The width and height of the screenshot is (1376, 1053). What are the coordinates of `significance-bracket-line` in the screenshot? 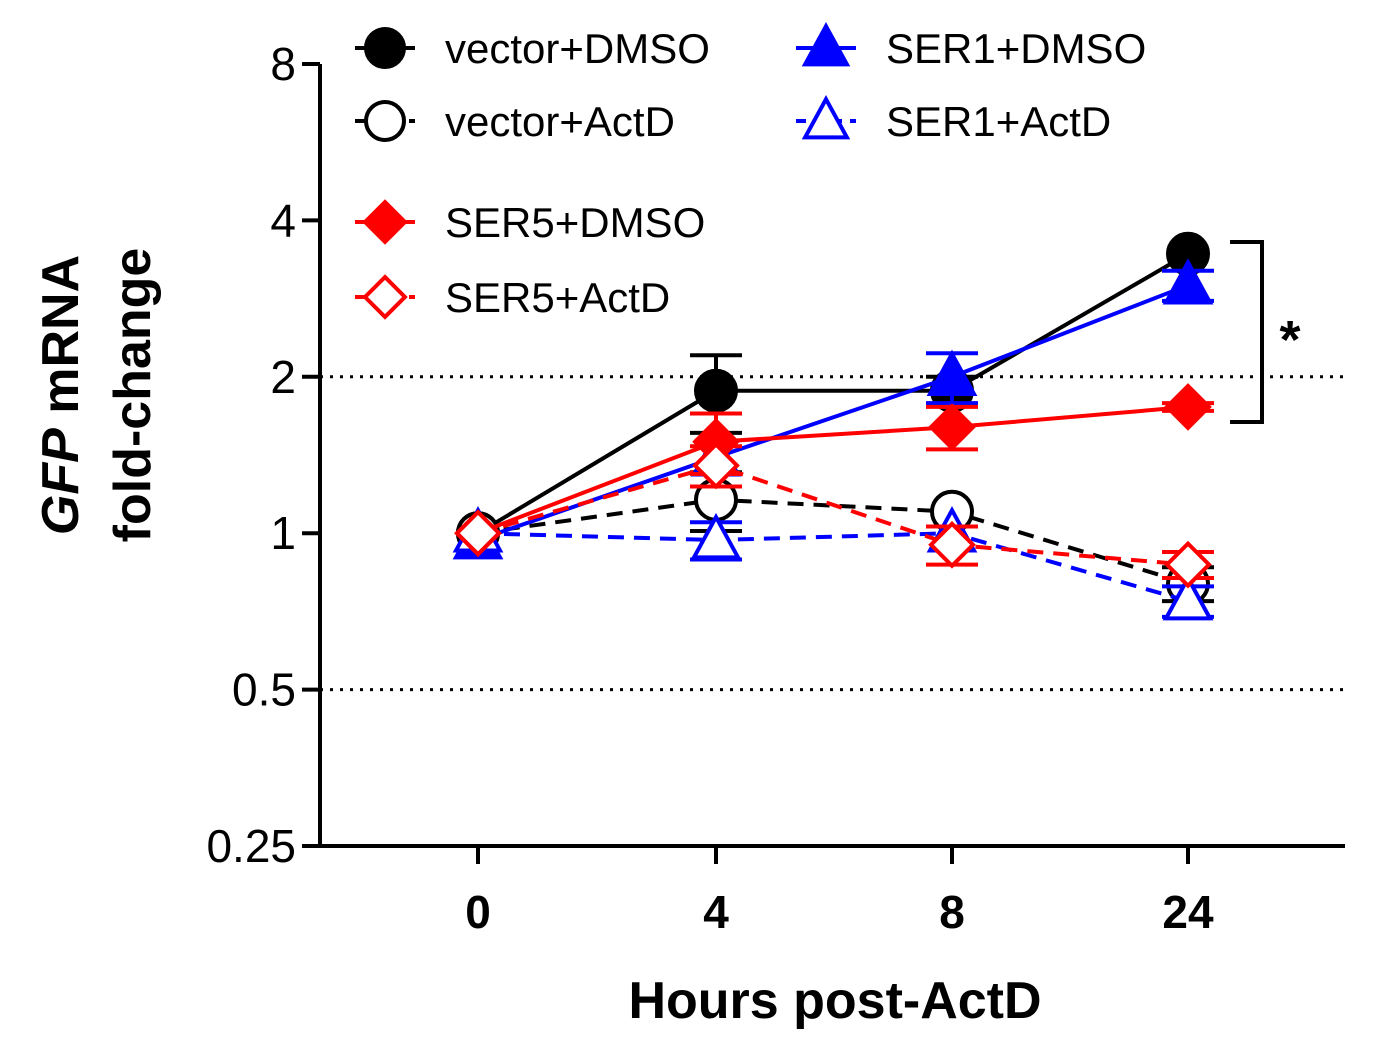 It's located at (1247, 332).